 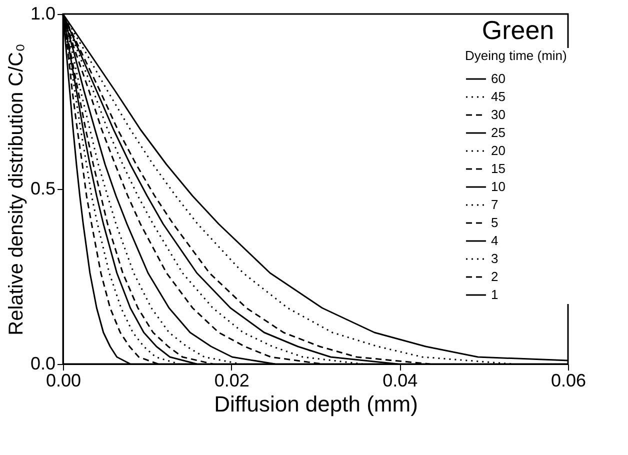 I want to click on legend-label: 25, so click(x=498, y=132).